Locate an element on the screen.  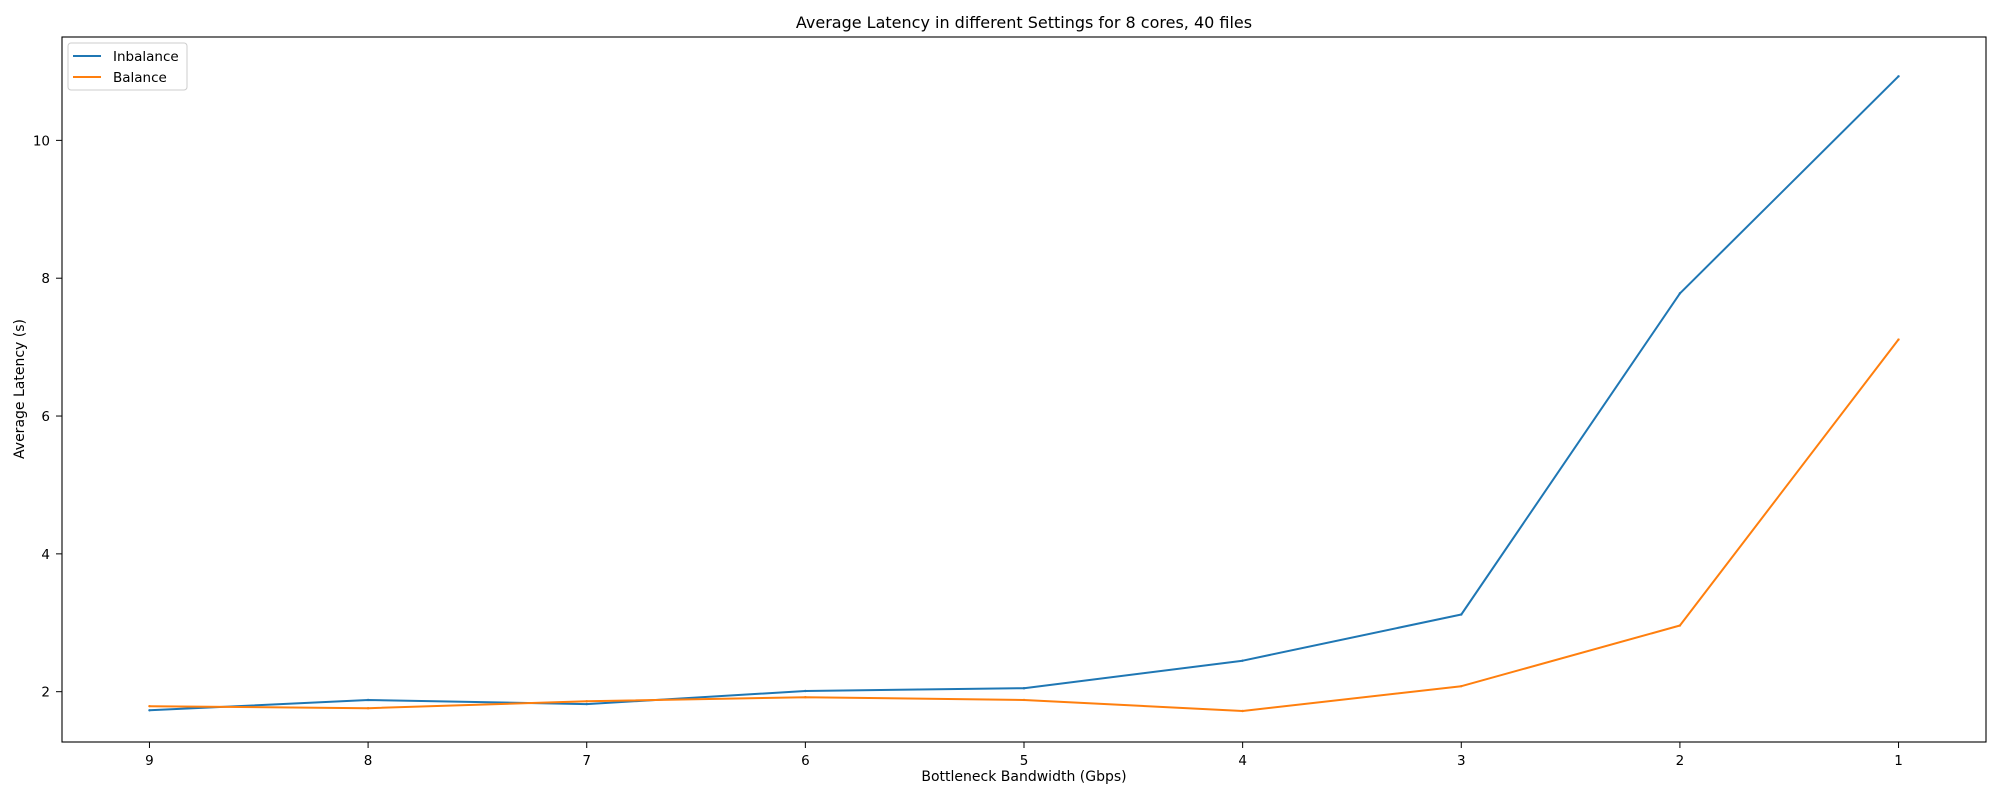
x-axis: 9 8 7 6 5 4 3 2 1 is located at coordinates (1024, 755).